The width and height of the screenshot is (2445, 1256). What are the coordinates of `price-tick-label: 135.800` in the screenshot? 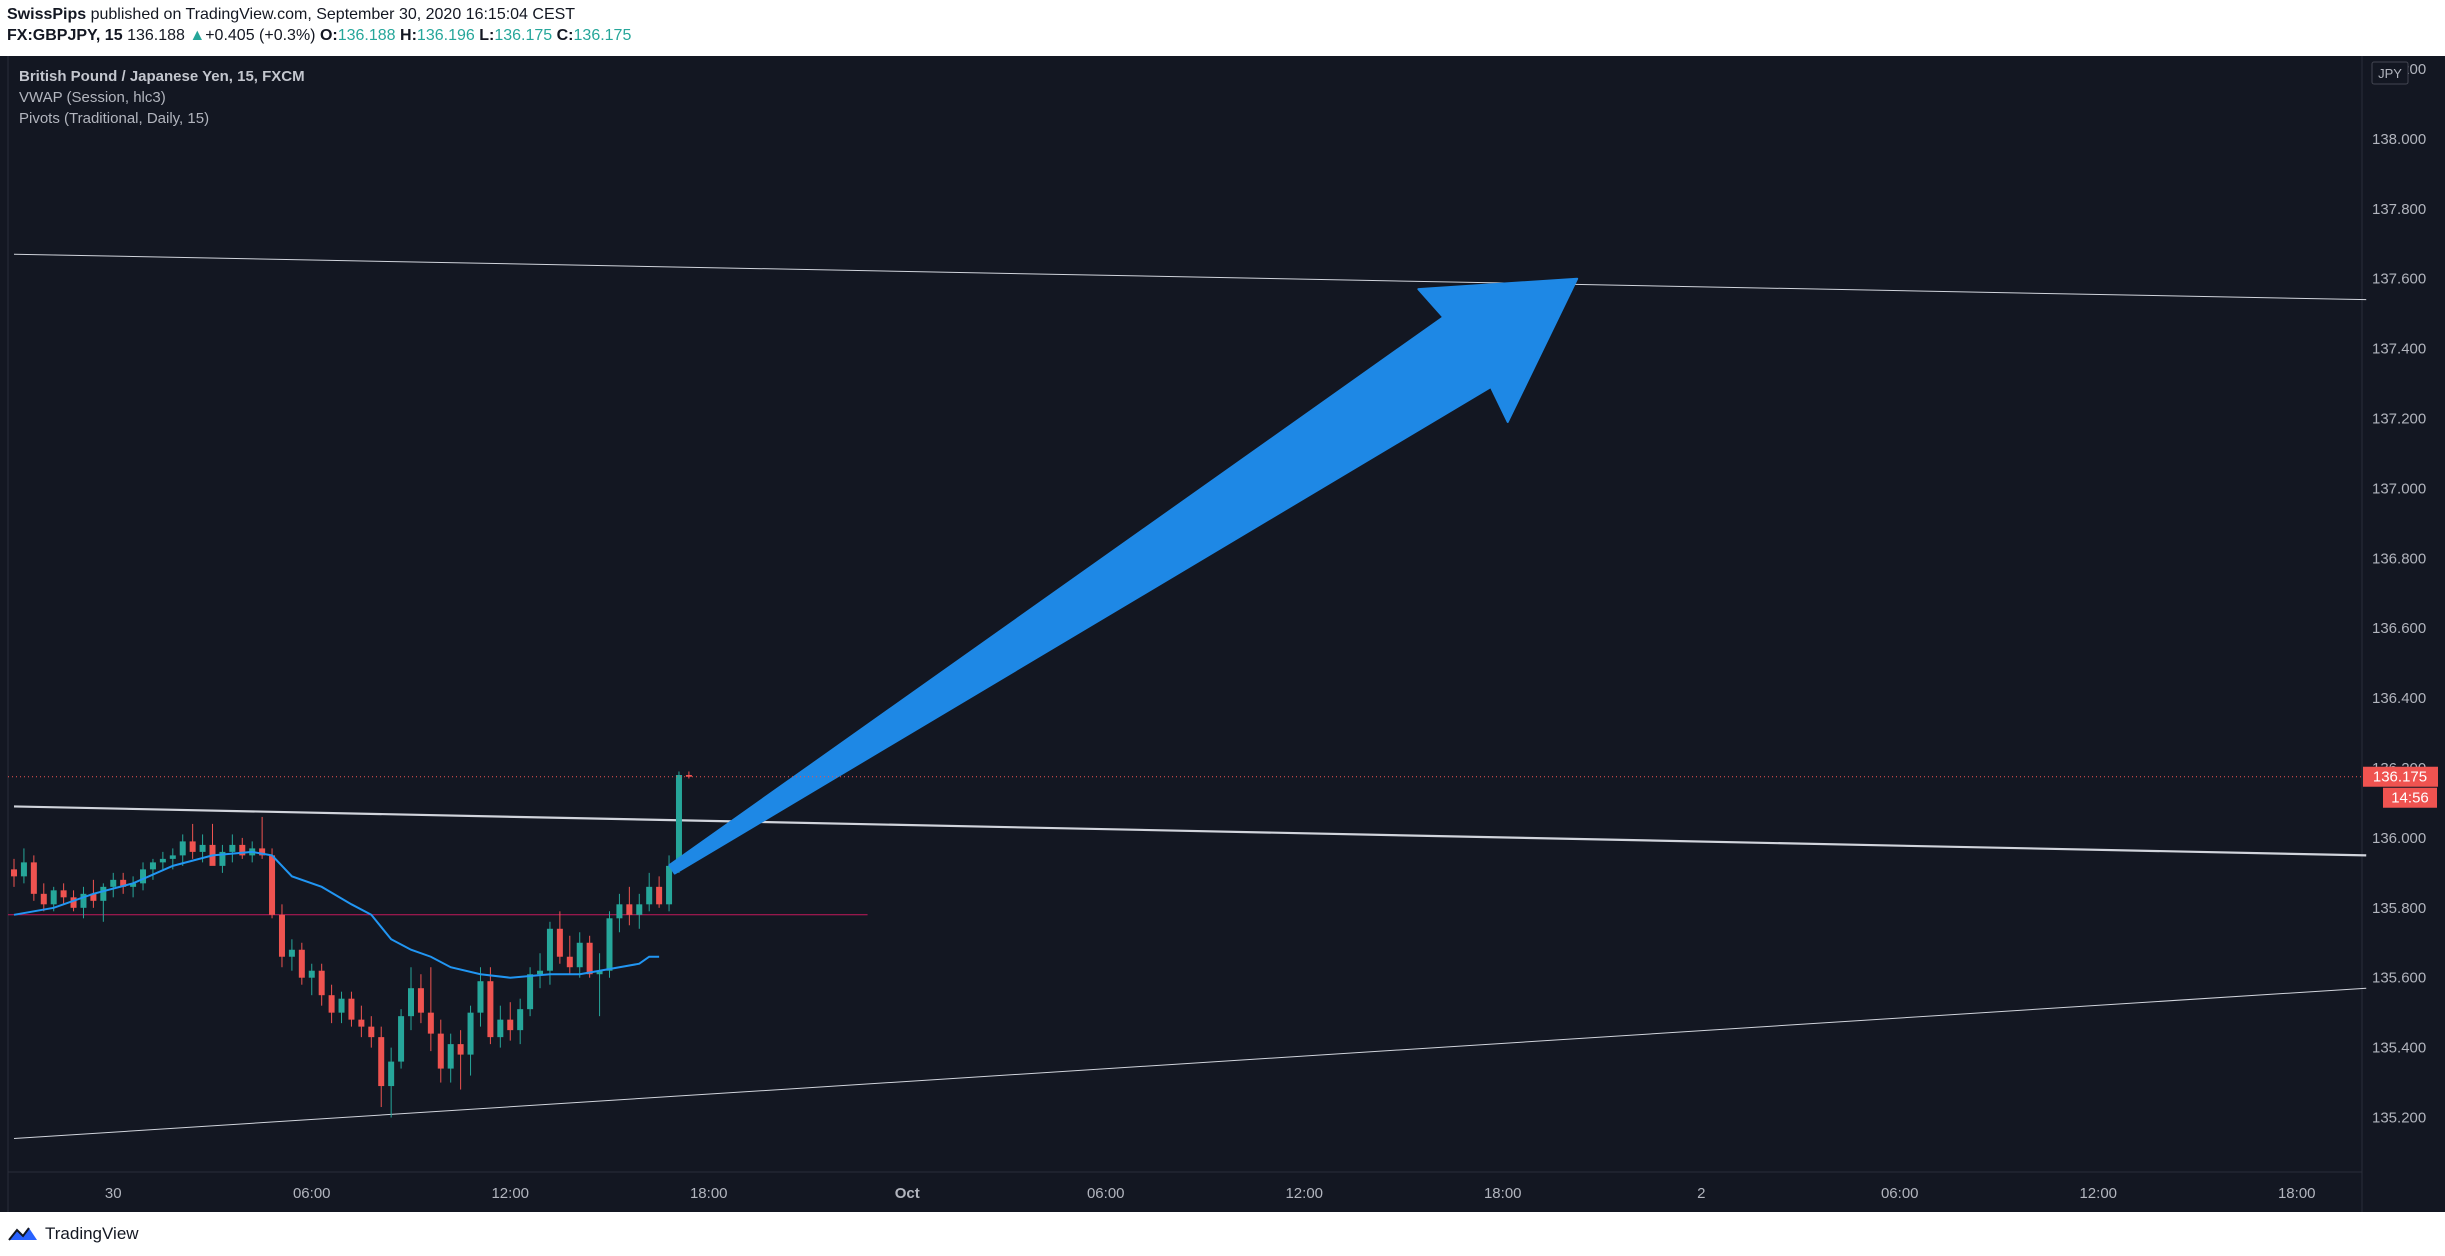 It's located at (2399, 908).